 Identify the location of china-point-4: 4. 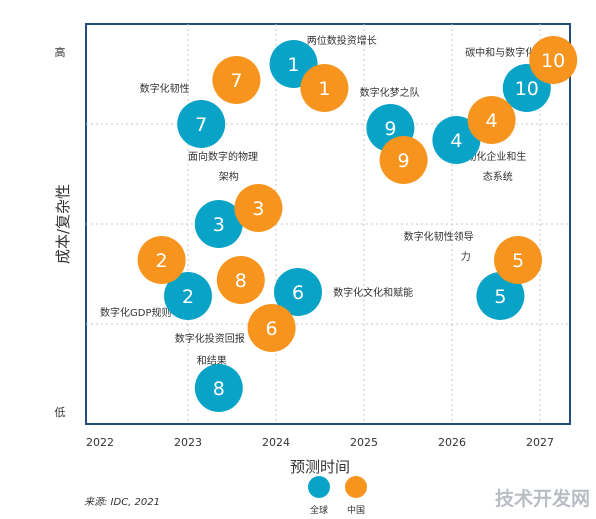
(491, 120).